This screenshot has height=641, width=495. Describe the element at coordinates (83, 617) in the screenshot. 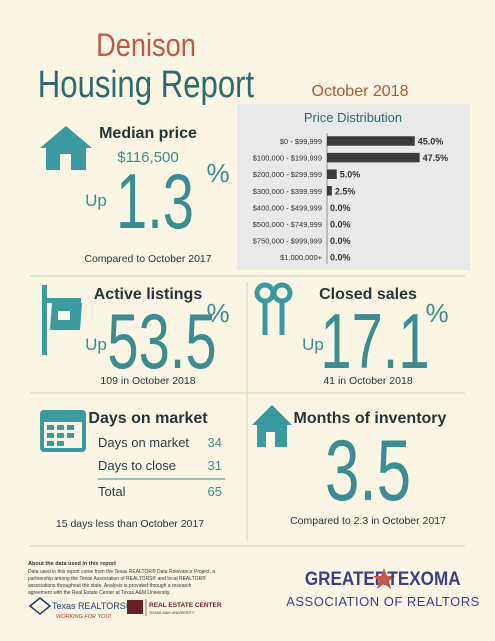

I see `logo-tagline: WORKING FOR YOU!` at that location.